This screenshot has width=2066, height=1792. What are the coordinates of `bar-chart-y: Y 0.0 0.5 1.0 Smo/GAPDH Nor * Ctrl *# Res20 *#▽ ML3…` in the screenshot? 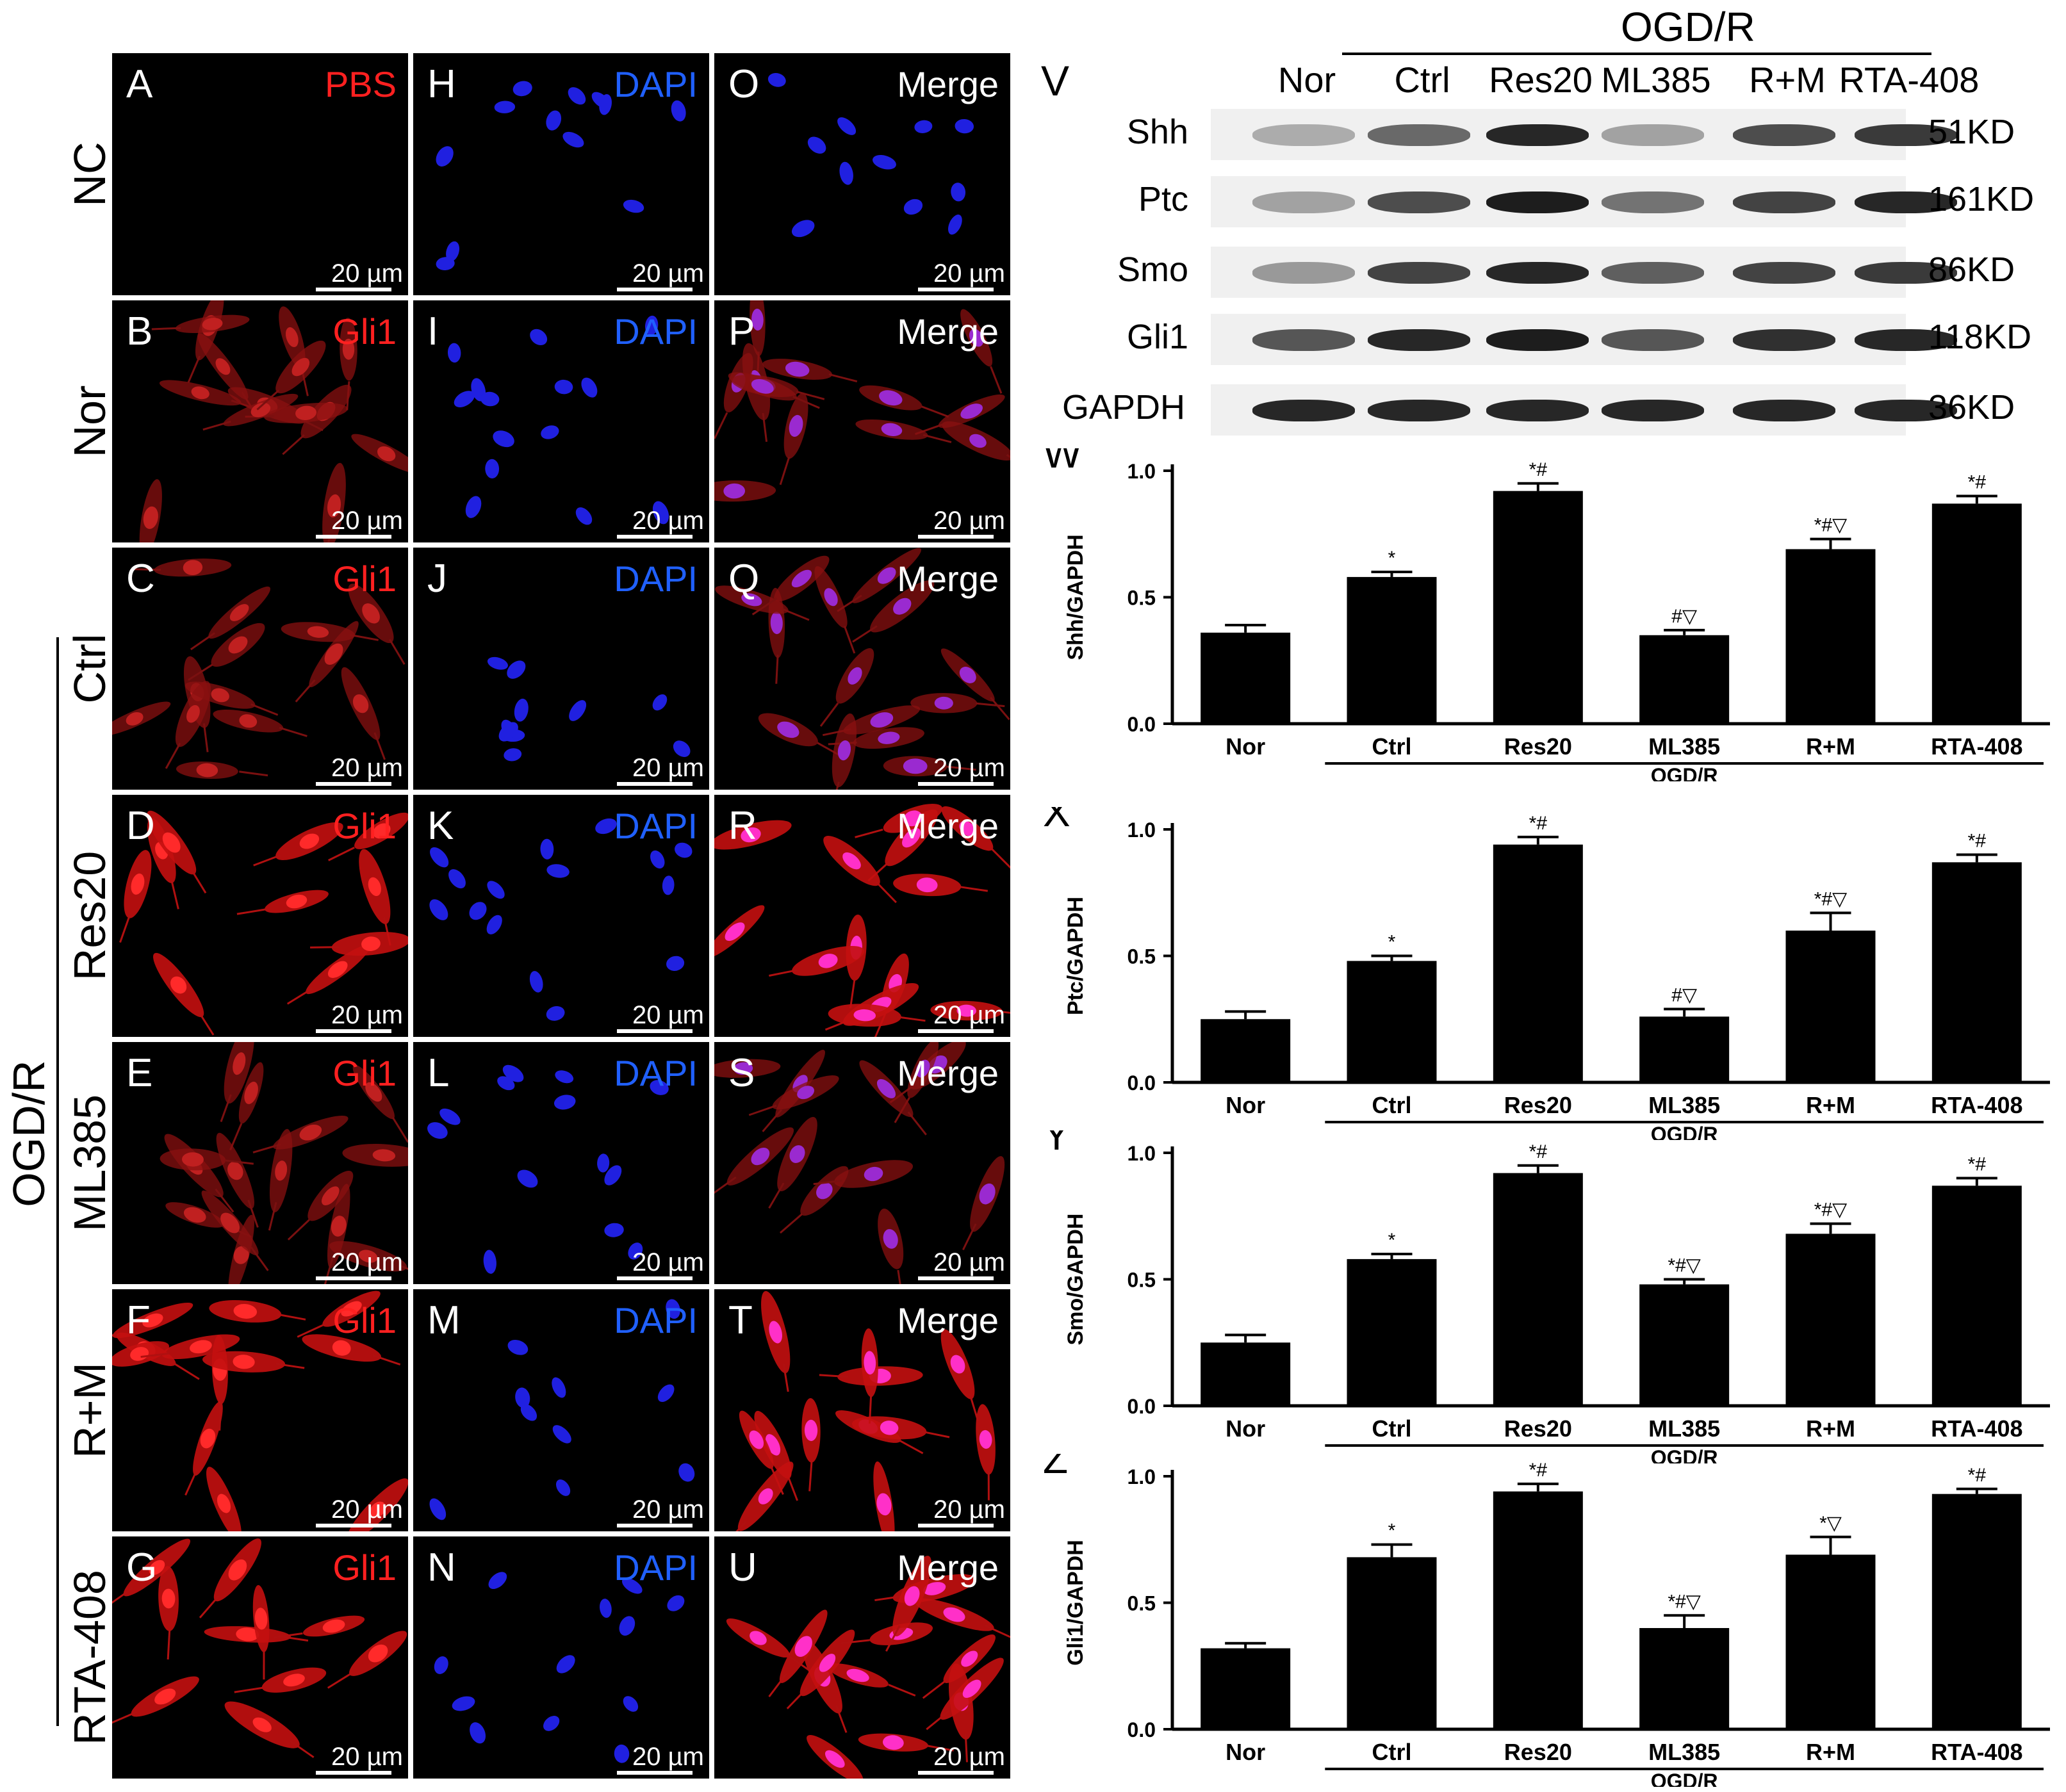 It's located at (1546, 1296).